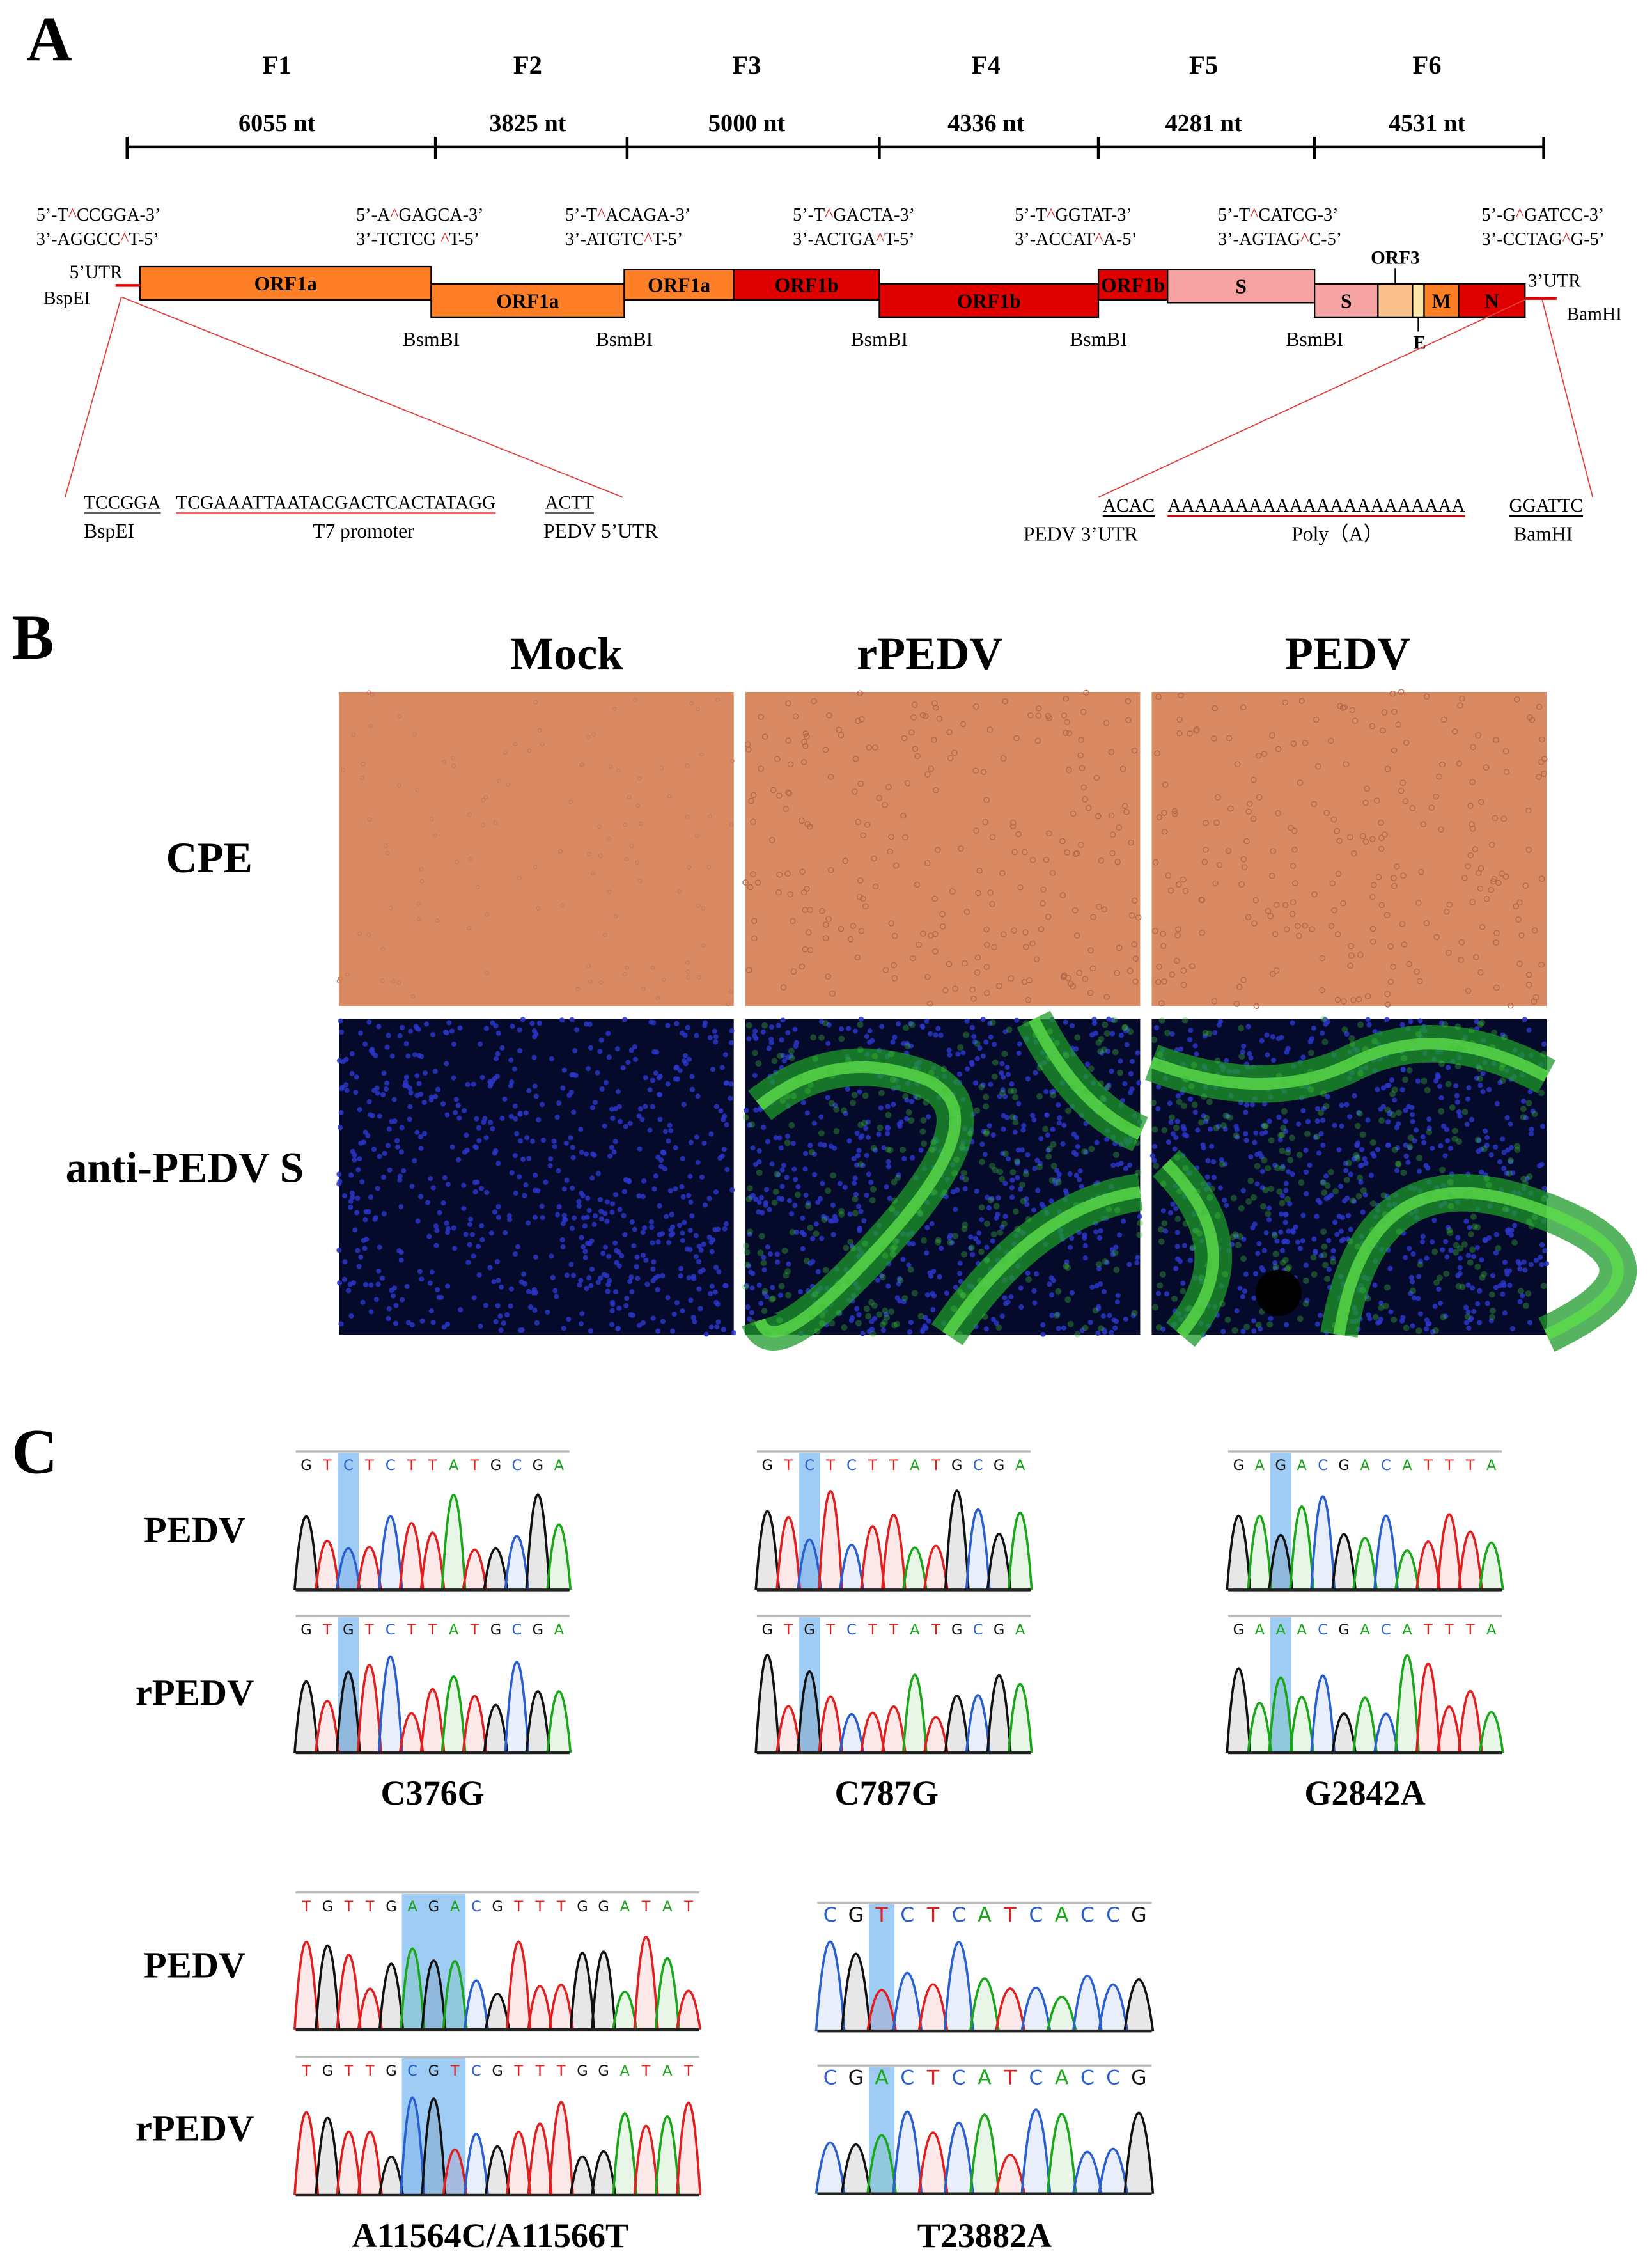 This screenshot has width=1652, height=2263. What do you see at coordinates (1492, 301) in the screenshot?
I see `gene-label: N` at bounding box center [1492, 301].